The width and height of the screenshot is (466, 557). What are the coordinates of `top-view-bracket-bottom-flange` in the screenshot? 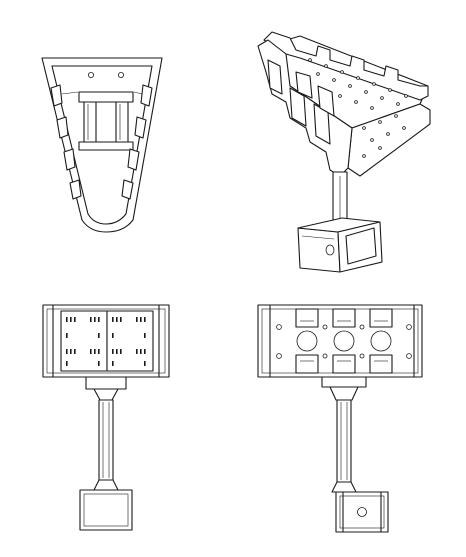 It's located at (106, 146).